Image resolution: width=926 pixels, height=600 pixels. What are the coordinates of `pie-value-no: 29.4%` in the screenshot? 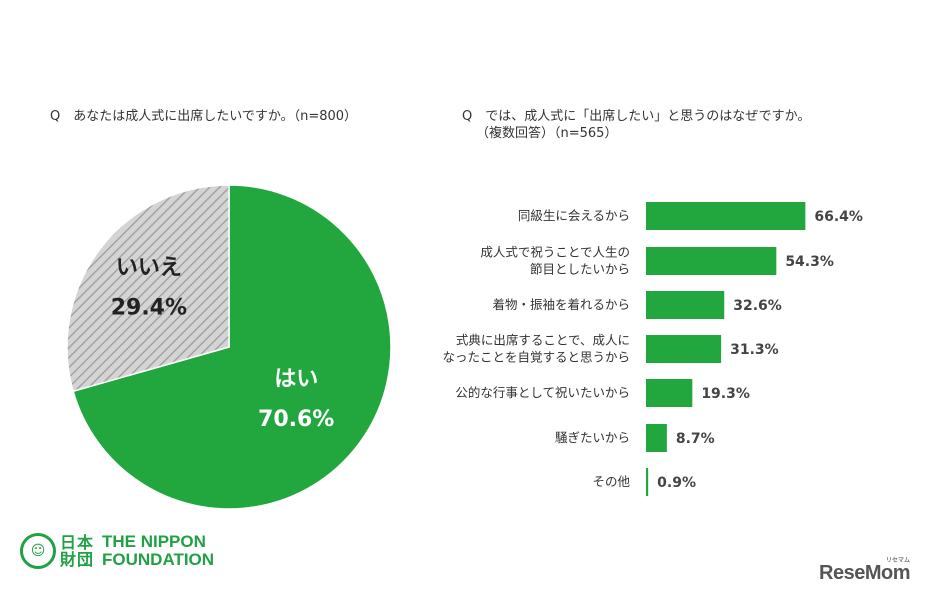 It's located at (149, 307).